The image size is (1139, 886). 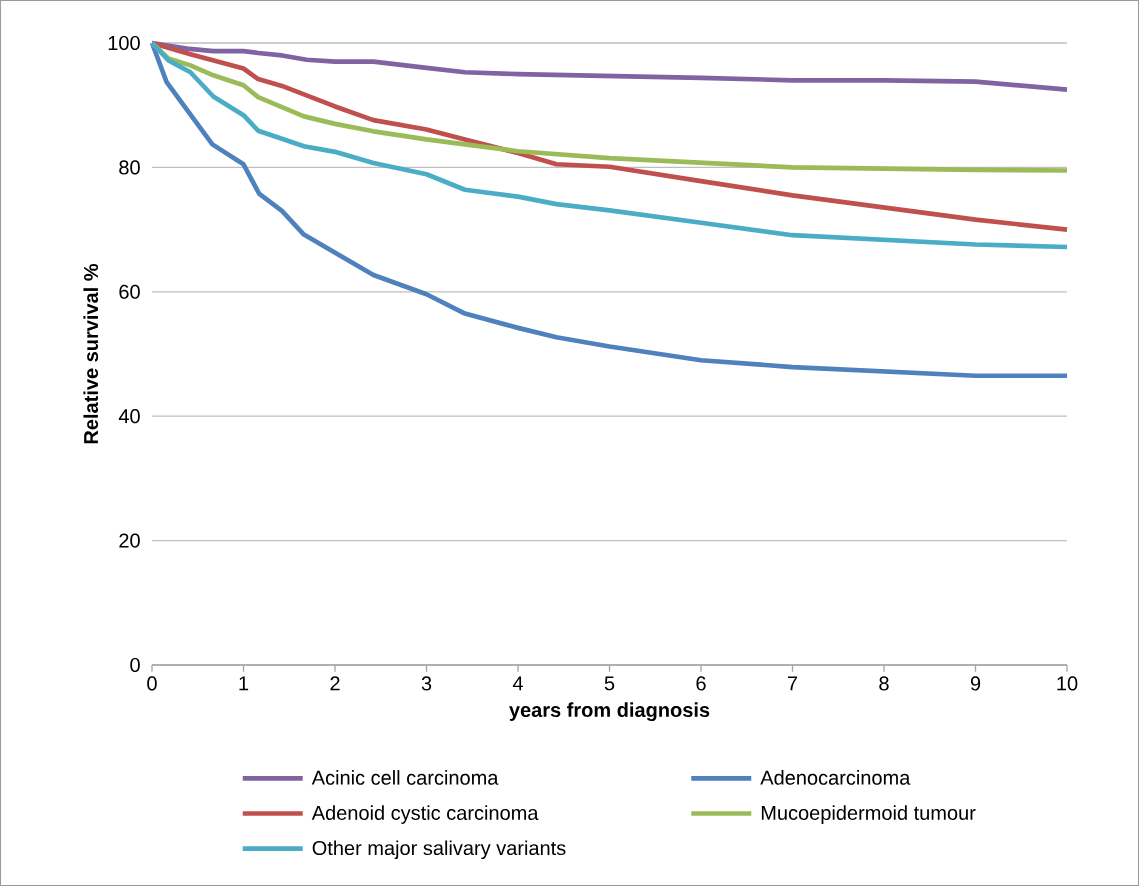 What do you see at coordinates (405, 777) in the screenshot?
I see `legend-label: Acinic cell carcinoma` at bounding box center [405, 777].